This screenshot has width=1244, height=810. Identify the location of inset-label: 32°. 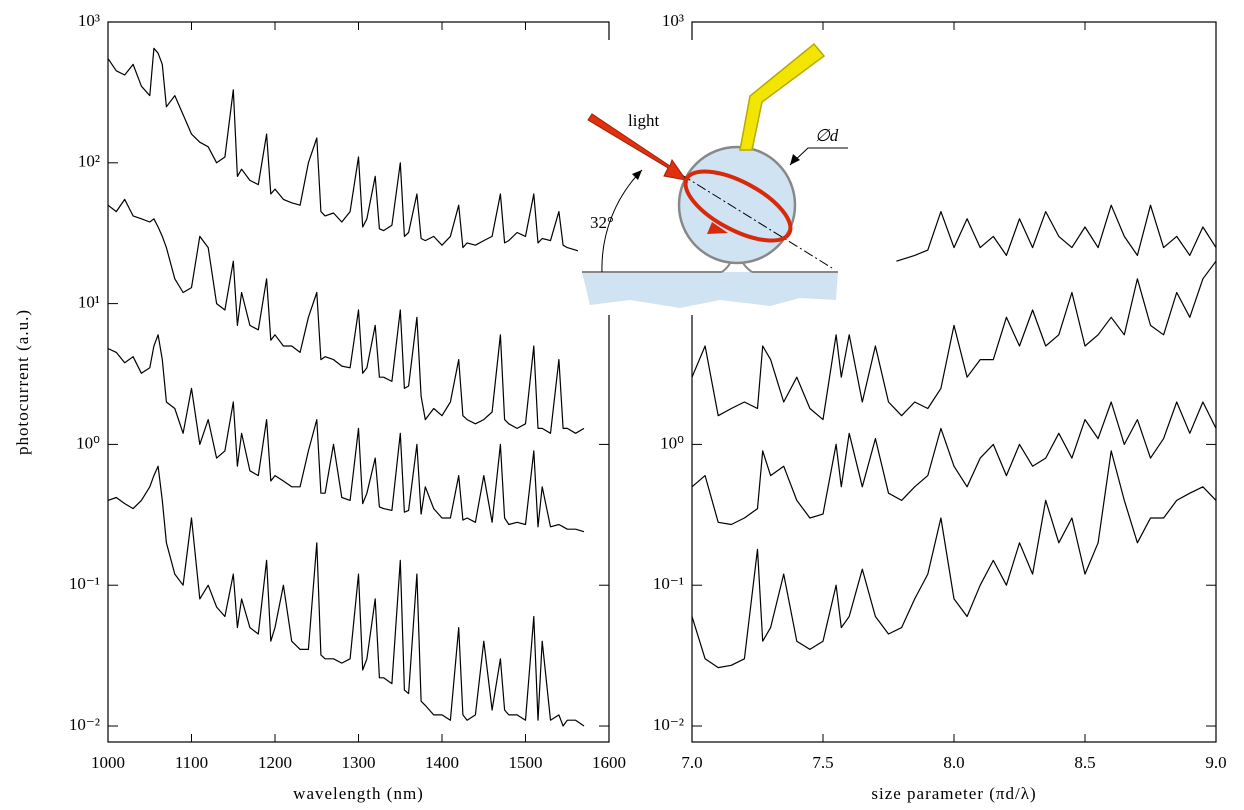
(602, 222).